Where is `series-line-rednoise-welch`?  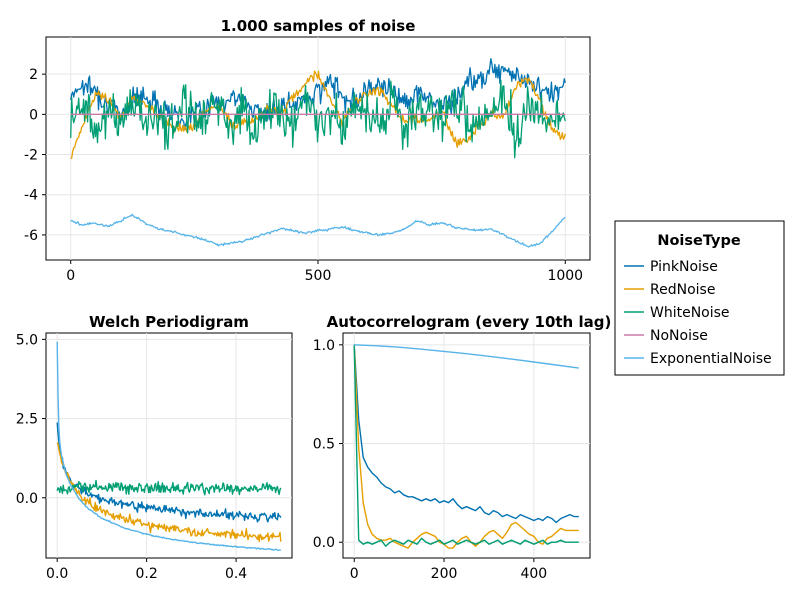
series-line-rednoise-welch is located at coordinates (169, 492).